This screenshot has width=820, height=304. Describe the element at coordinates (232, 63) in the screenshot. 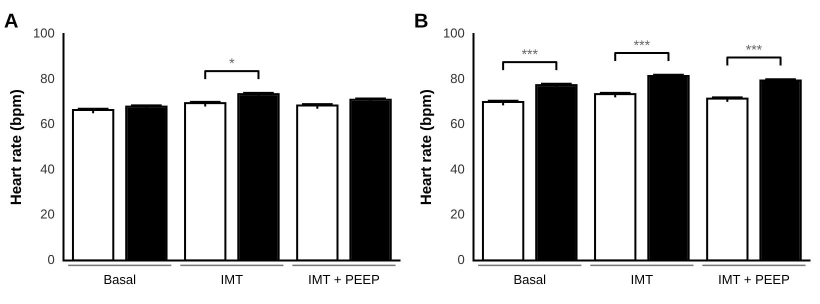

I see `annotation: *` at that location.